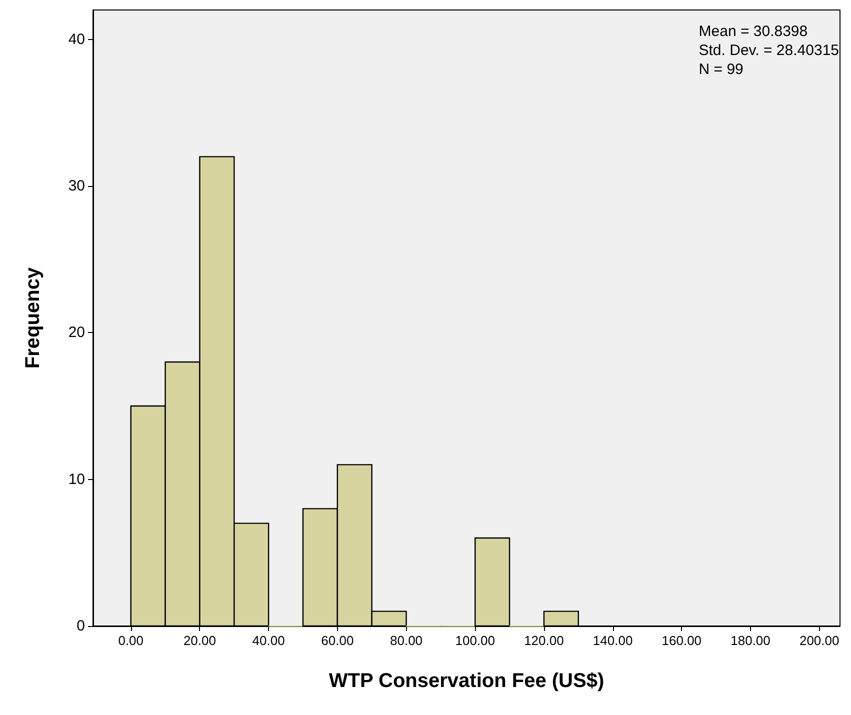 The image size is (851, 715). What do you see at coordinates (80, 626) in the screenshot?
I see `y-tick-label: 0` at bounding box center [80, 626].